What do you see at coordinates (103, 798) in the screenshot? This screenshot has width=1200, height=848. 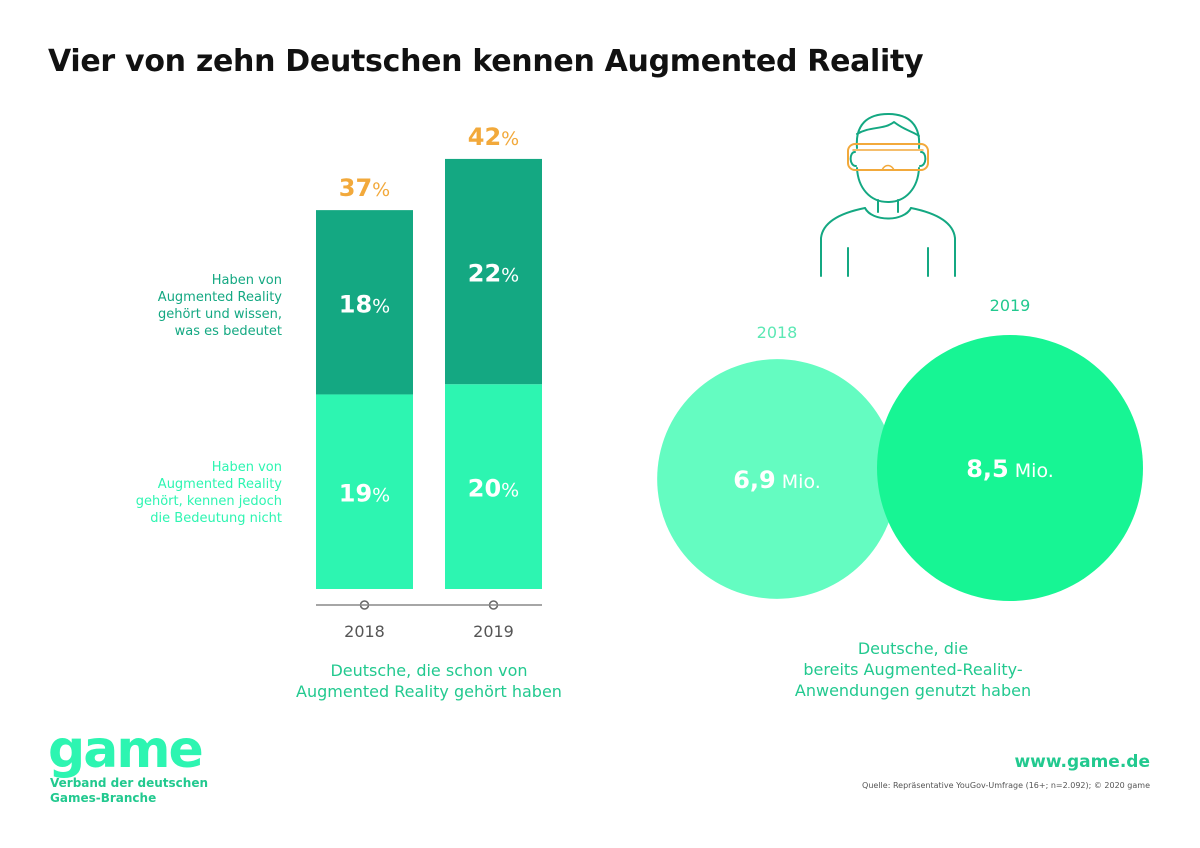 I see `logo-subtitle-line: Games-Branche` at bounding box center [103, 798].